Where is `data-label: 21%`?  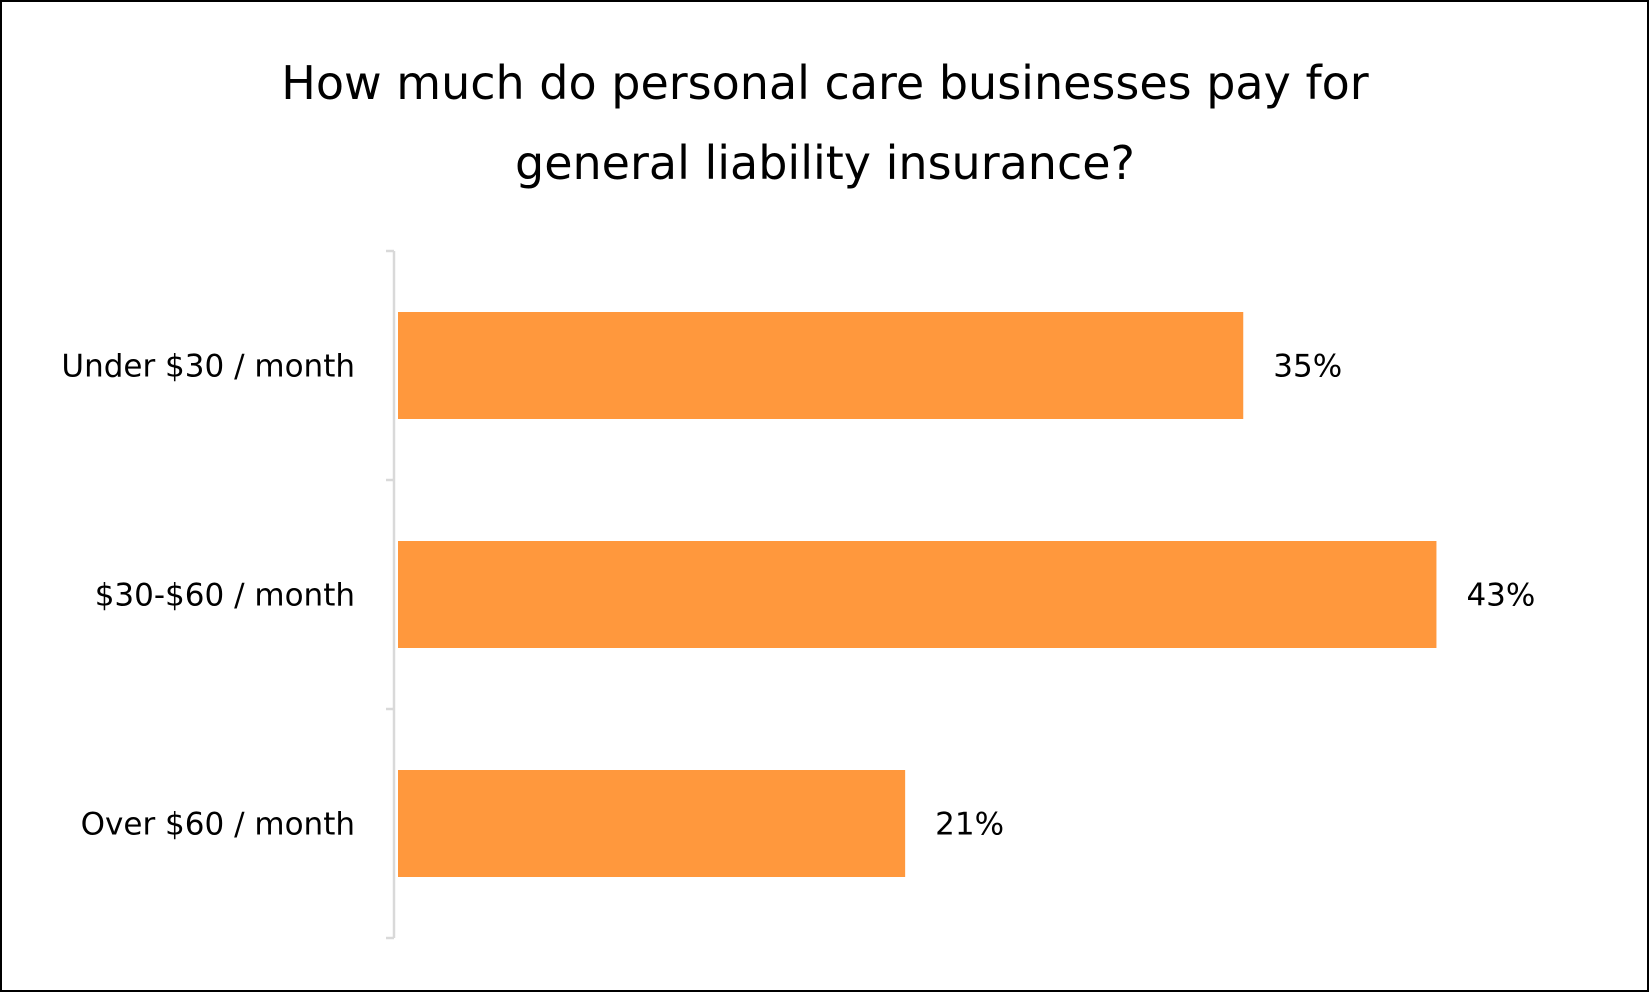 data-label: 21% is located at coordinates (969, 825).